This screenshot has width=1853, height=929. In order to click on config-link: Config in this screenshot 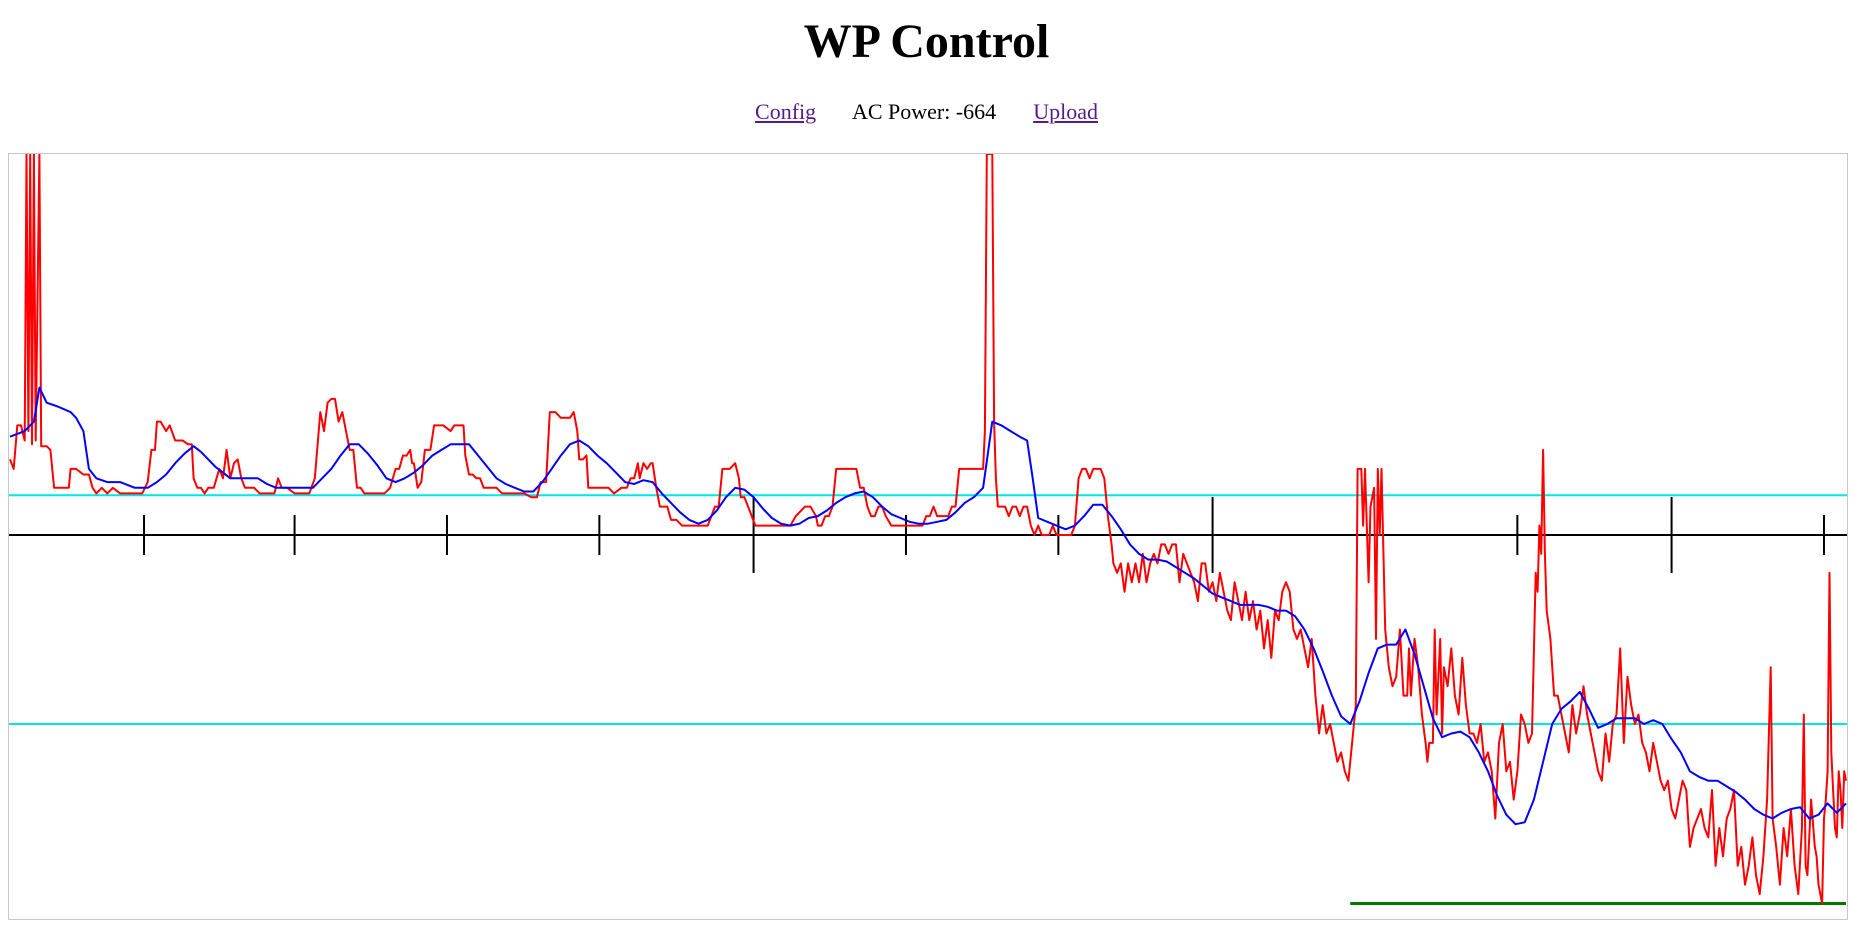, I will do `click(786, 111)`.